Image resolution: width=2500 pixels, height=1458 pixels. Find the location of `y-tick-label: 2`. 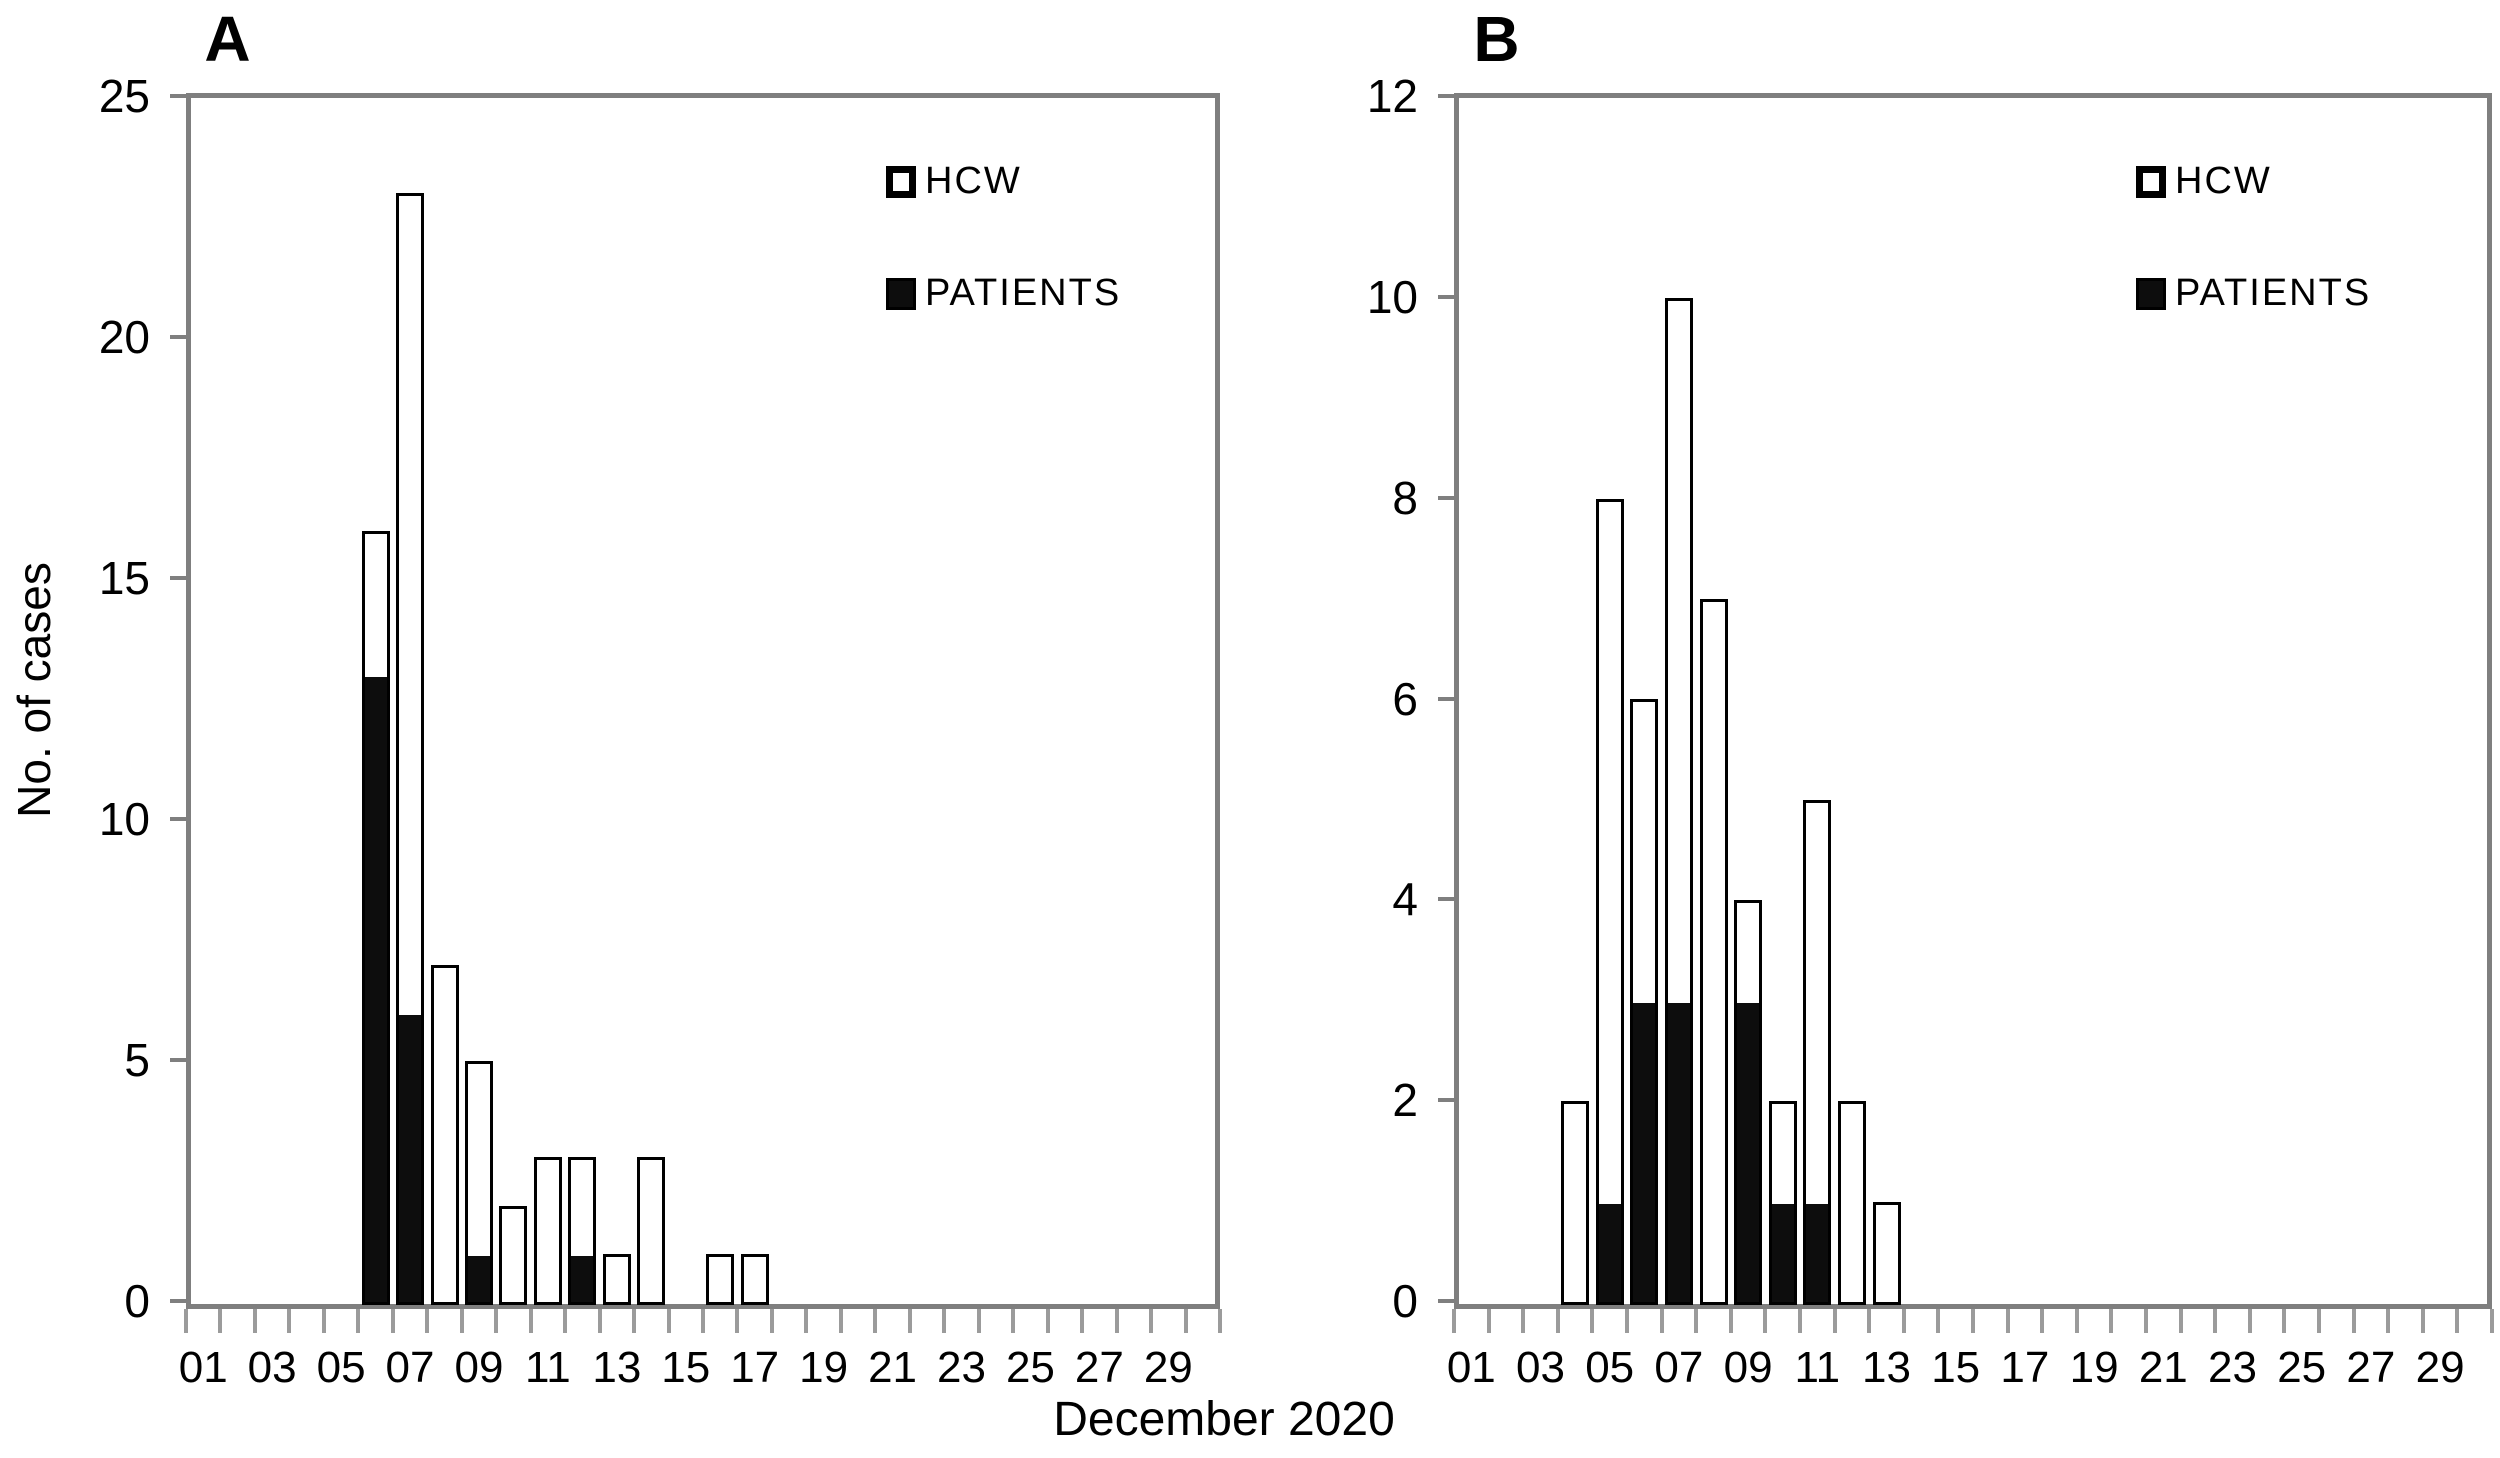

y-tick-label: 2 is located at coordinates (1405, 1100).